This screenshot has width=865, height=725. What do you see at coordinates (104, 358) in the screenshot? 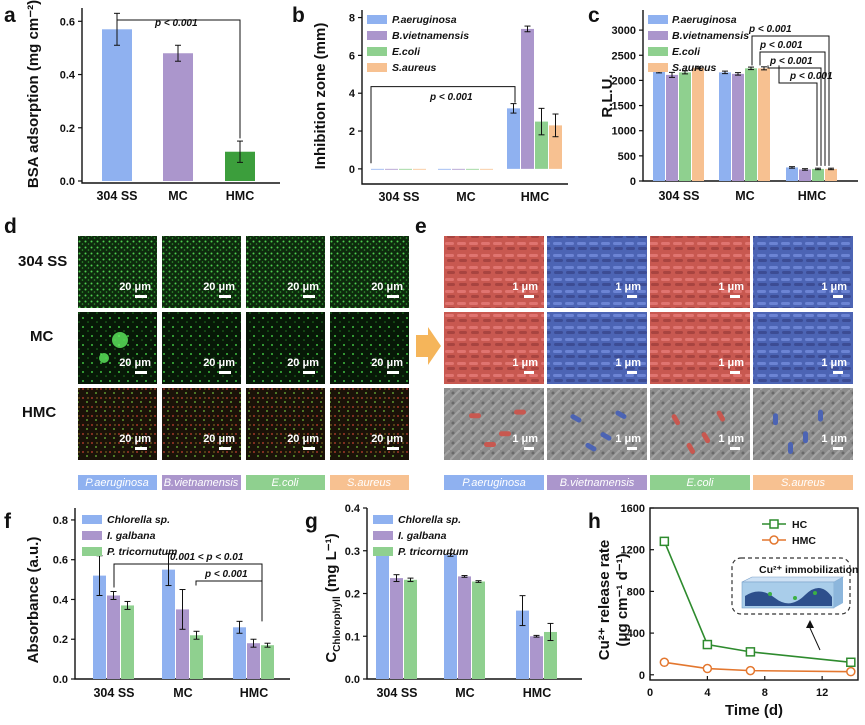
I see `fluorescence-cluster` at bounding box center [104, 358].